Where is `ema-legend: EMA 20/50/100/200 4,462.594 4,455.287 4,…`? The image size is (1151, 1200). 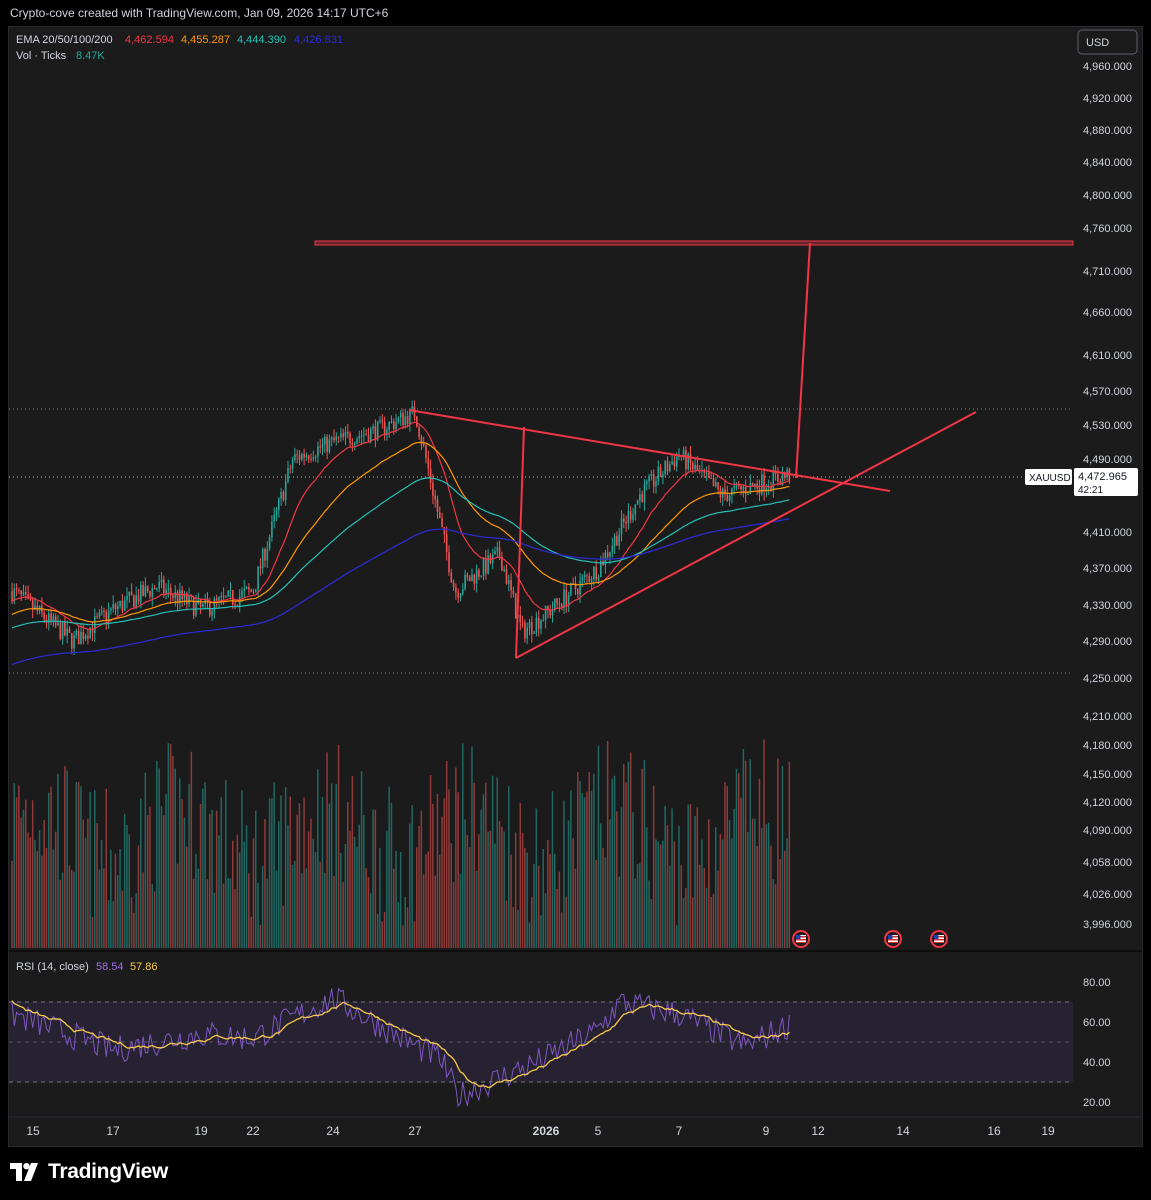 ema-legend: EMA 20/50/100/200 4,462.594 4,455.287 4,… is located at coordinates (179, 40).